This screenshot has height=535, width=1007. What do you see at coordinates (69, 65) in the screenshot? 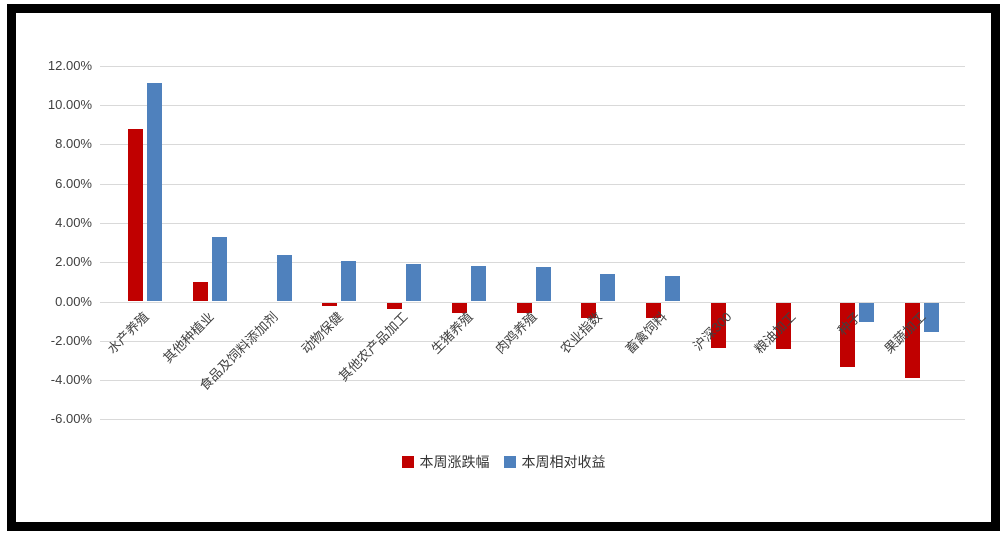
I see `y-axis-tick-label: 12.00%` at bounding box center [69, 65].